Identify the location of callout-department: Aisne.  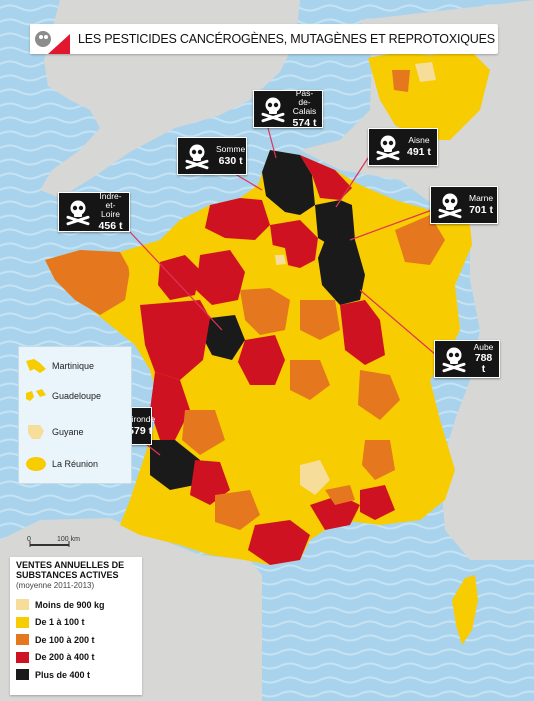
(419, 140).